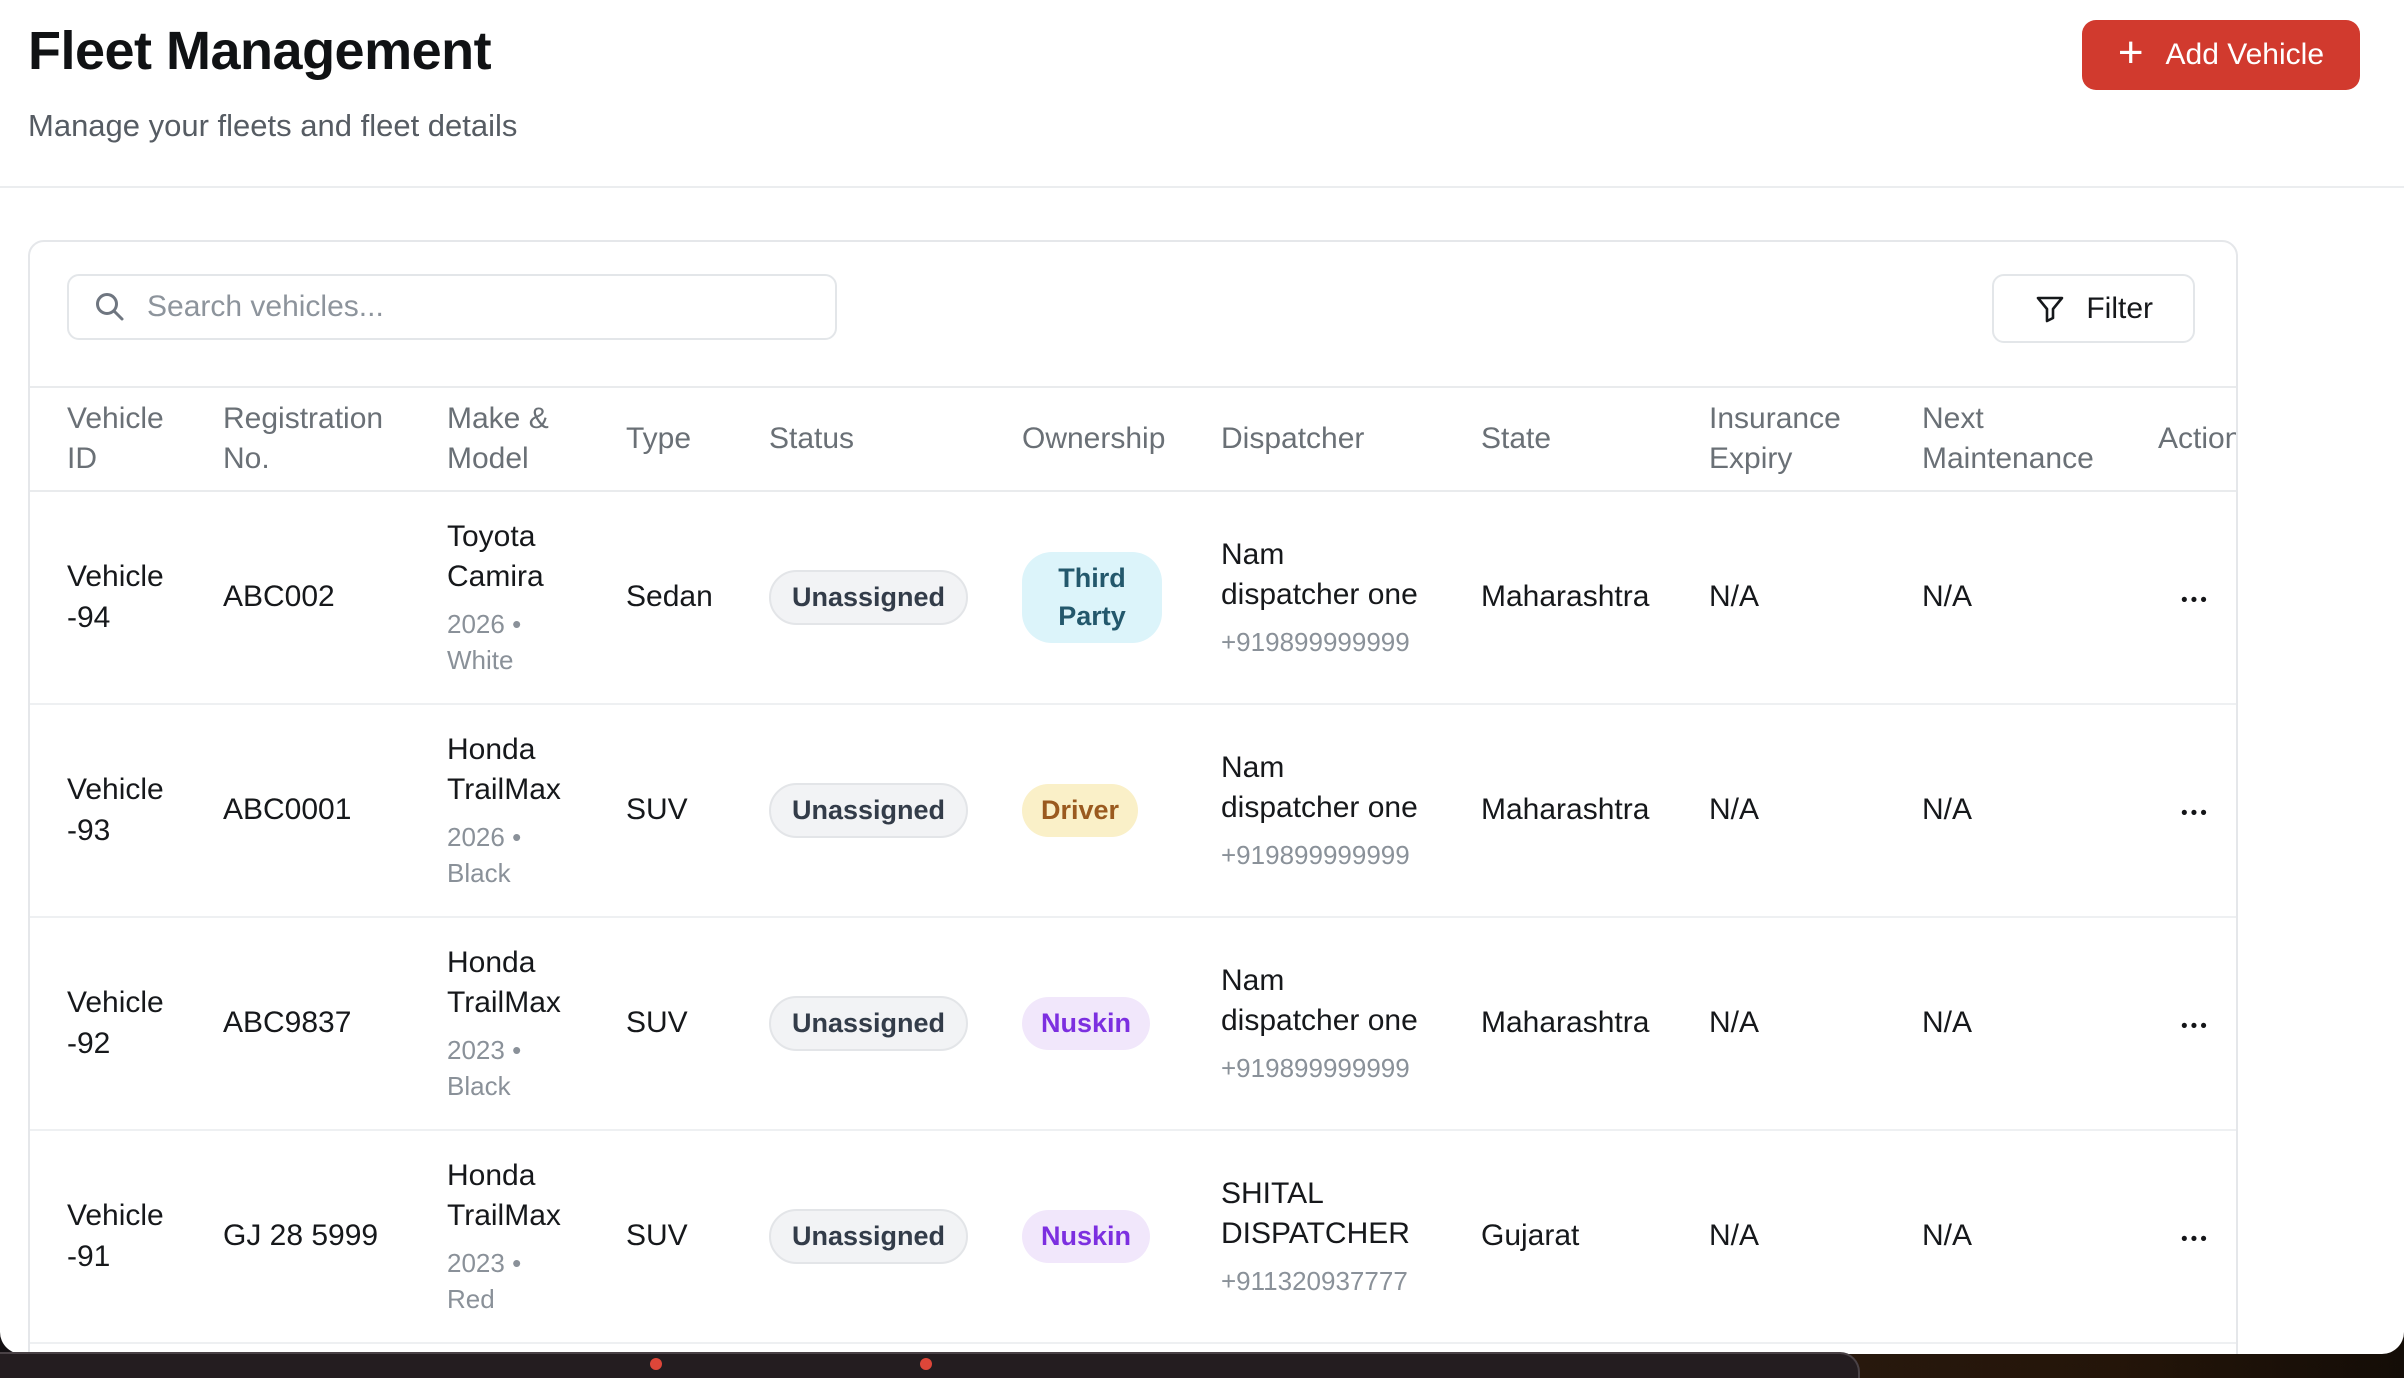 Image resolution: width=2404 pixels, height=1378 pixels. Describe the element at coordinates (2131, 53) in the screenshot. I see `plus-icon: +` at that location.